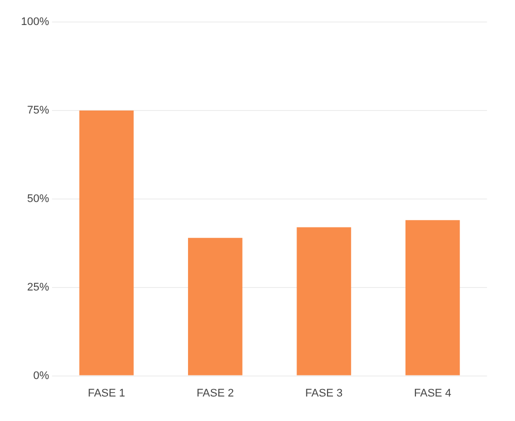 The height and width of the screenshot is (421, 515). What do you see at coordinates (433, 393) in the screenshot?
I see `x-tick-label: FASE 4` at bounding box center [433, 393].